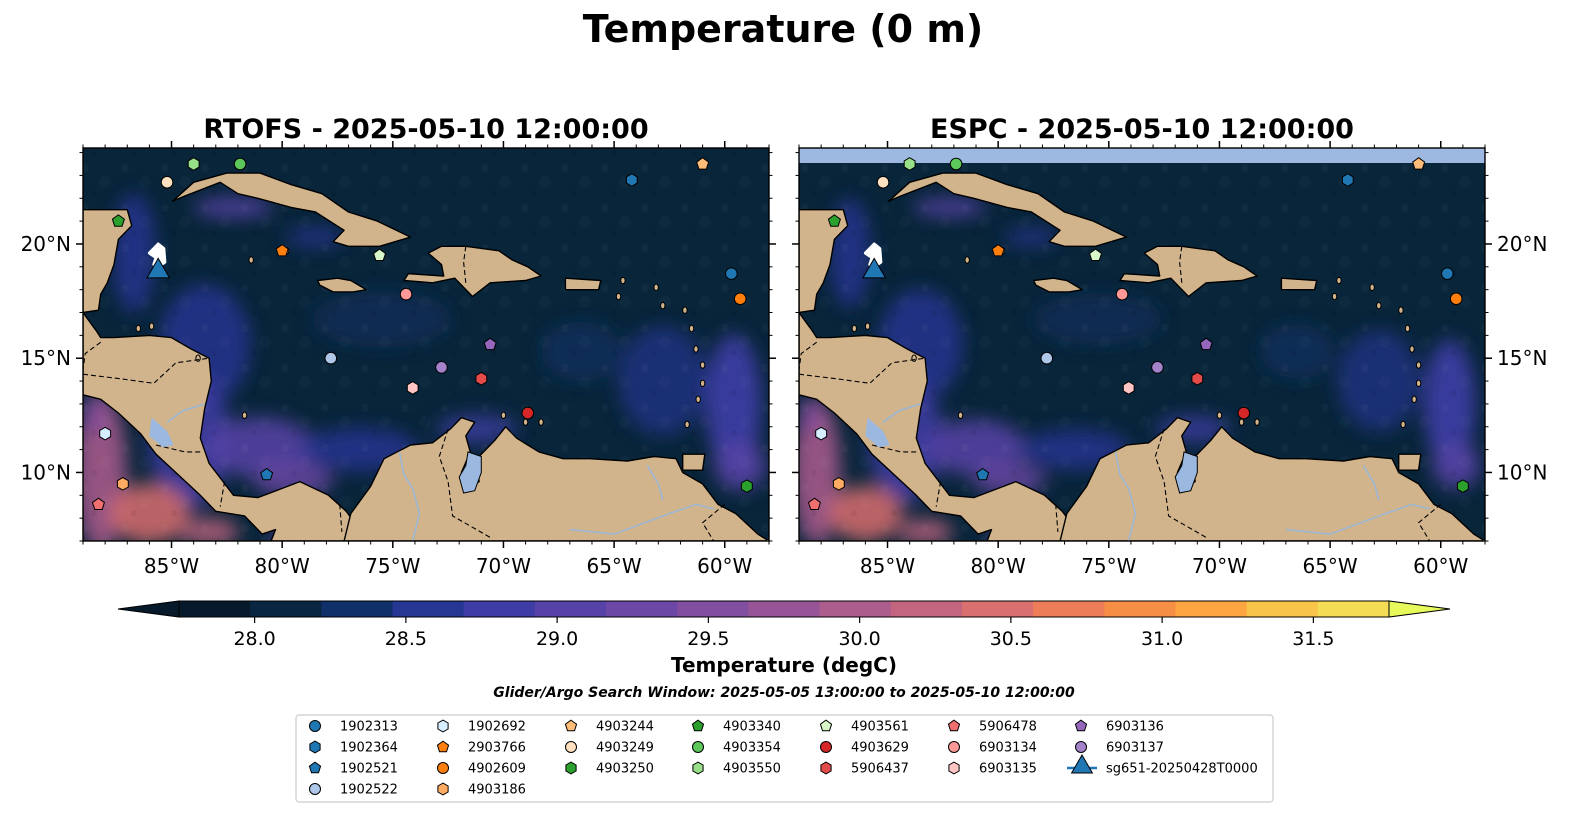  Describe the element at coordinates (752, 748) in the screenshot. I see `legend-label: 4903354` at that location.